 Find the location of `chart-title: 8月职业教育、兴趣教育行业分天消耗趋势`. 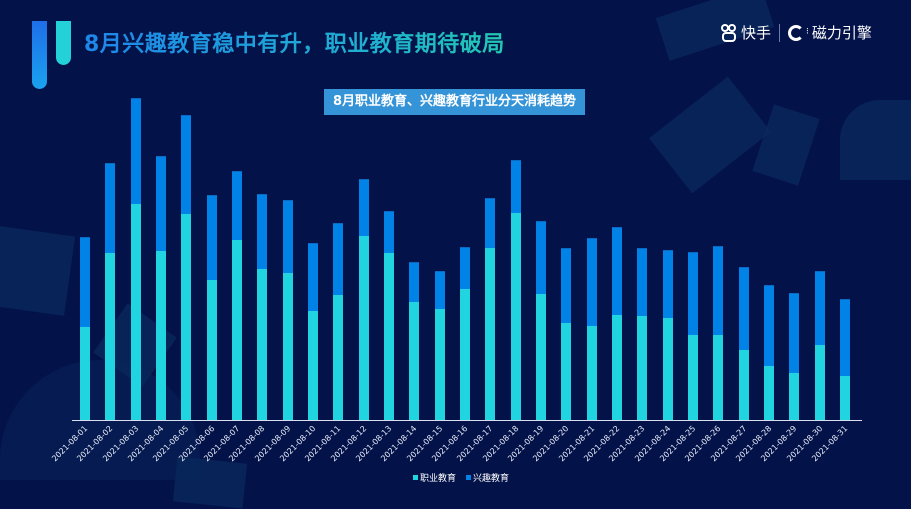

chart-title: 8月职业教育、兴趣教育行业分天消耗趋势 is located at coordinates (455, 102).